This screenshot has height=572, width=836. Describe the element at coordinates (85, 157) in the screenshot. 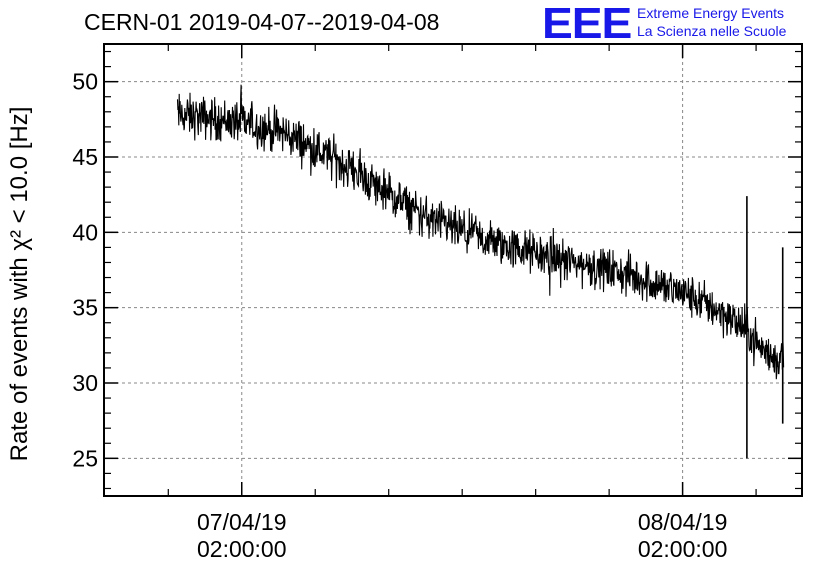

I see `y-tick-label: 45` at that location.